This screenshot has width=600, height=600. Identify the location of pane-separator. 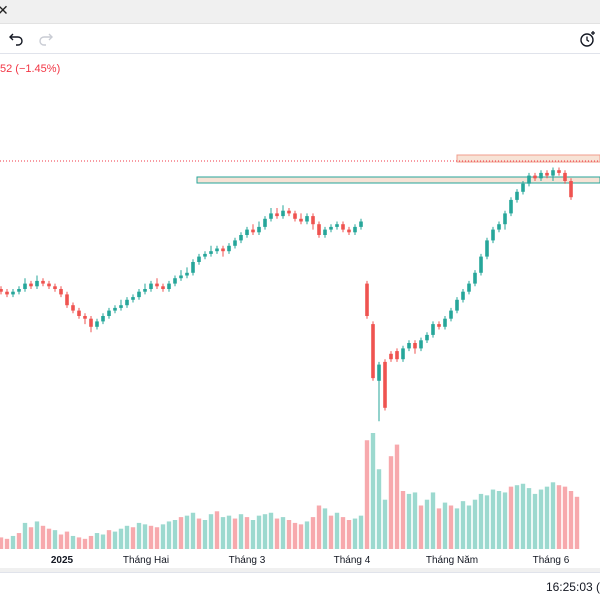
(300, 570).